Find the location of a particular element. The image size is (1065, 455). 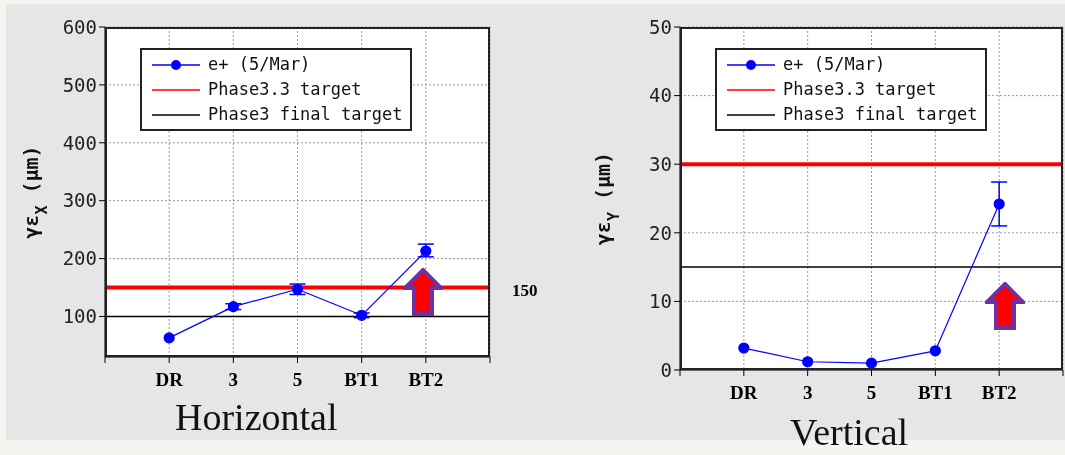

y-tick-label: 50 is located at coordinates (660, 26).